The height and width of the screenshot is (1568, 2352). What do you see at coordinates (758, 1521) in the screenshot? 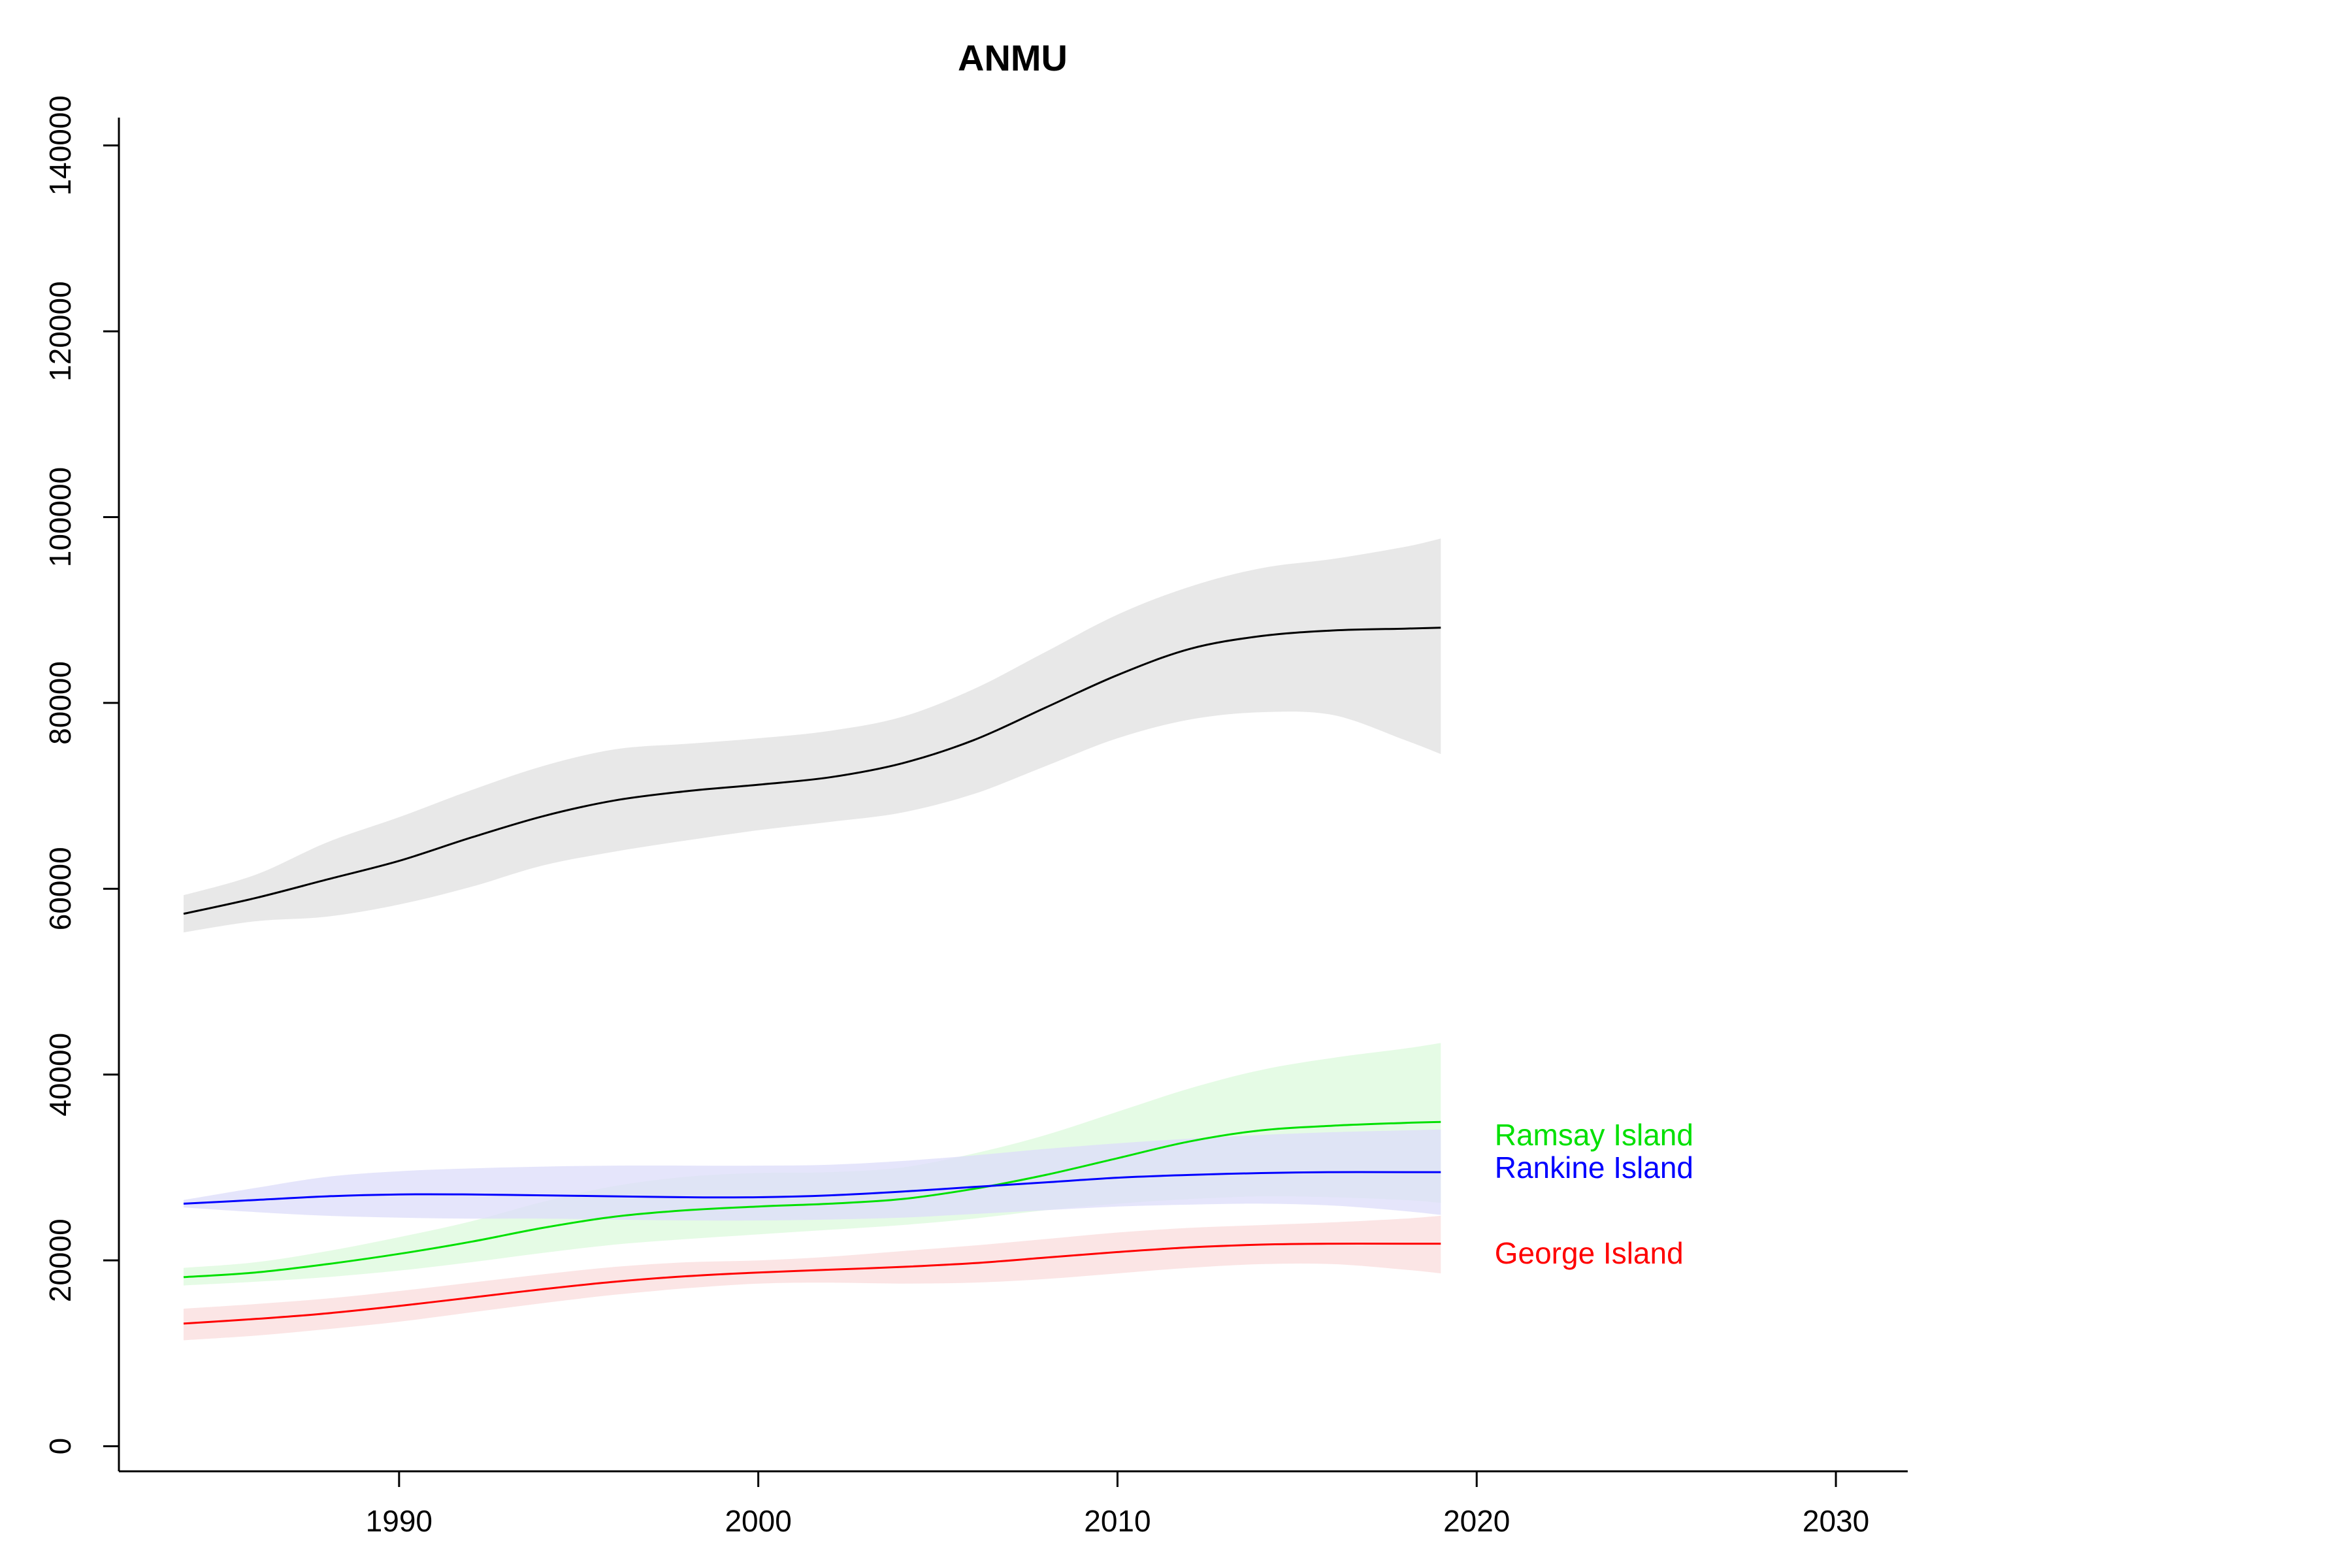
I see `x-tick-label: 2000` at bounding box center [758, 1521].